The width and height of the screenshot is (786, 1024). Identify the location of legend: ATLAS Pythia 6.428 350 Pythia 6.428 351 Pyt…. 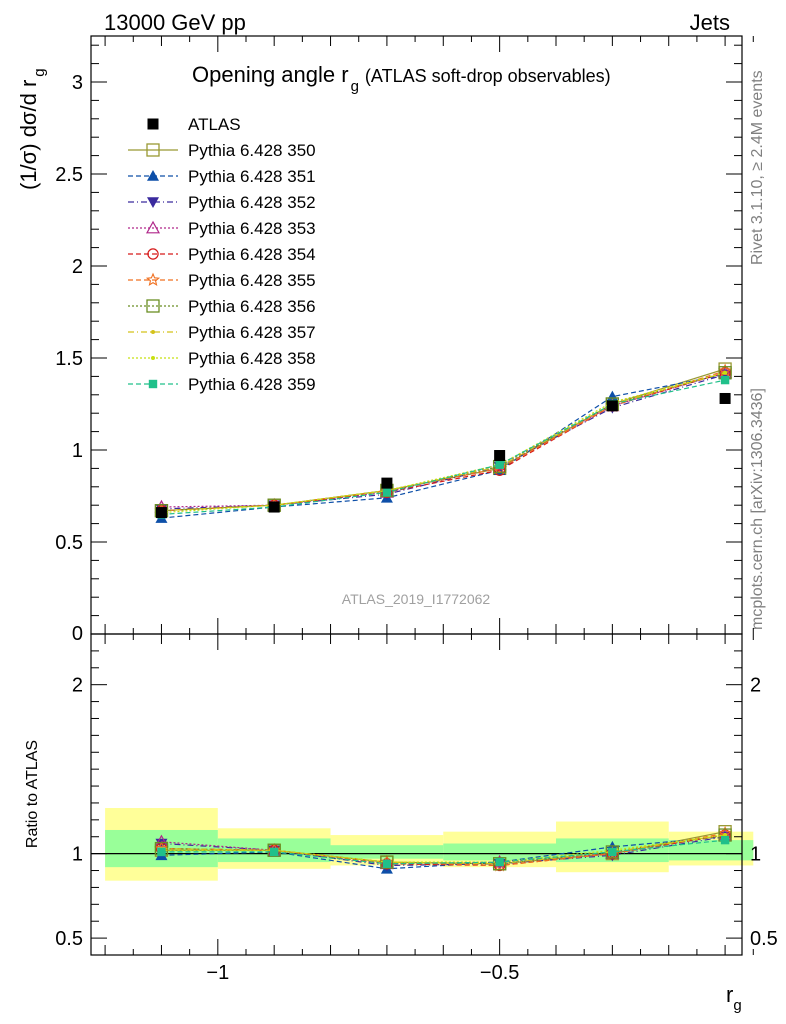
(222, 254).